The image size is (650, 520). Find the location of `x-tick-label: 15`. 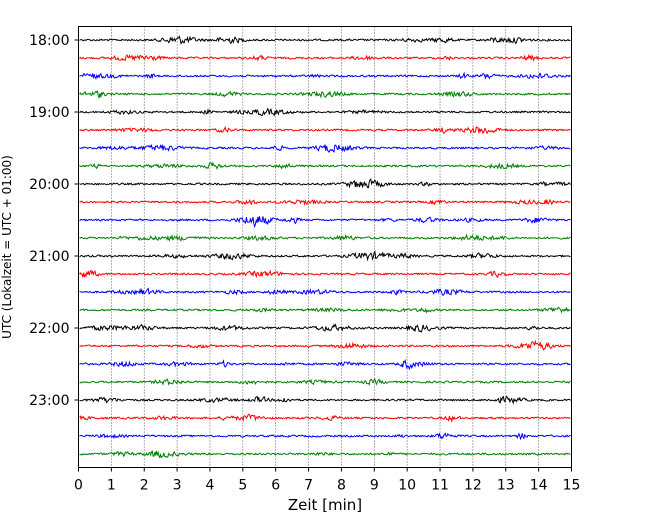

x-tick-label: 15 is located at coordinates (572, 486).